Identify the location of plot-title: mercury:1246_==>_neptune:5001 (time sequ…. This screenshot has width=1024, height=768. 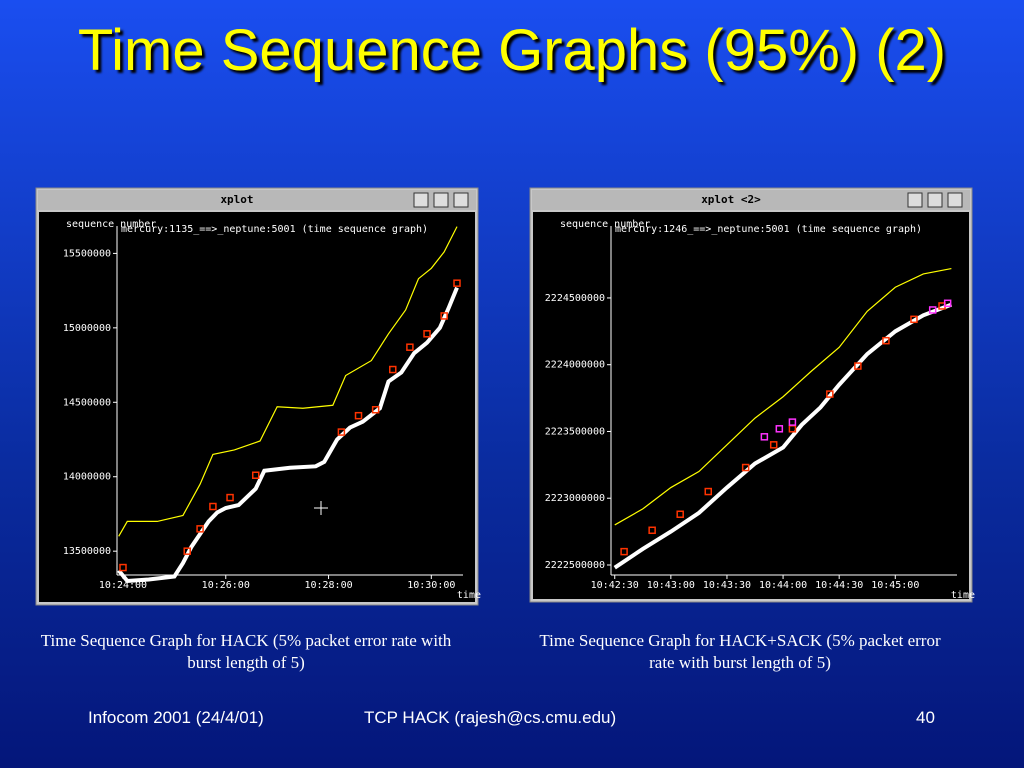
(768, 229).